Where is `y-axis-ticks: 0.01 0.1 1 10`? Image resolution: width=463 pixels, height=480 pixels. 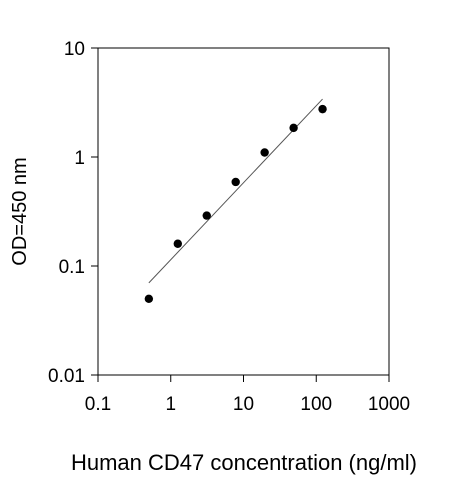 y-axis-ticks: 0.01 0.1 1 10 is located at coordinates (73, 213).